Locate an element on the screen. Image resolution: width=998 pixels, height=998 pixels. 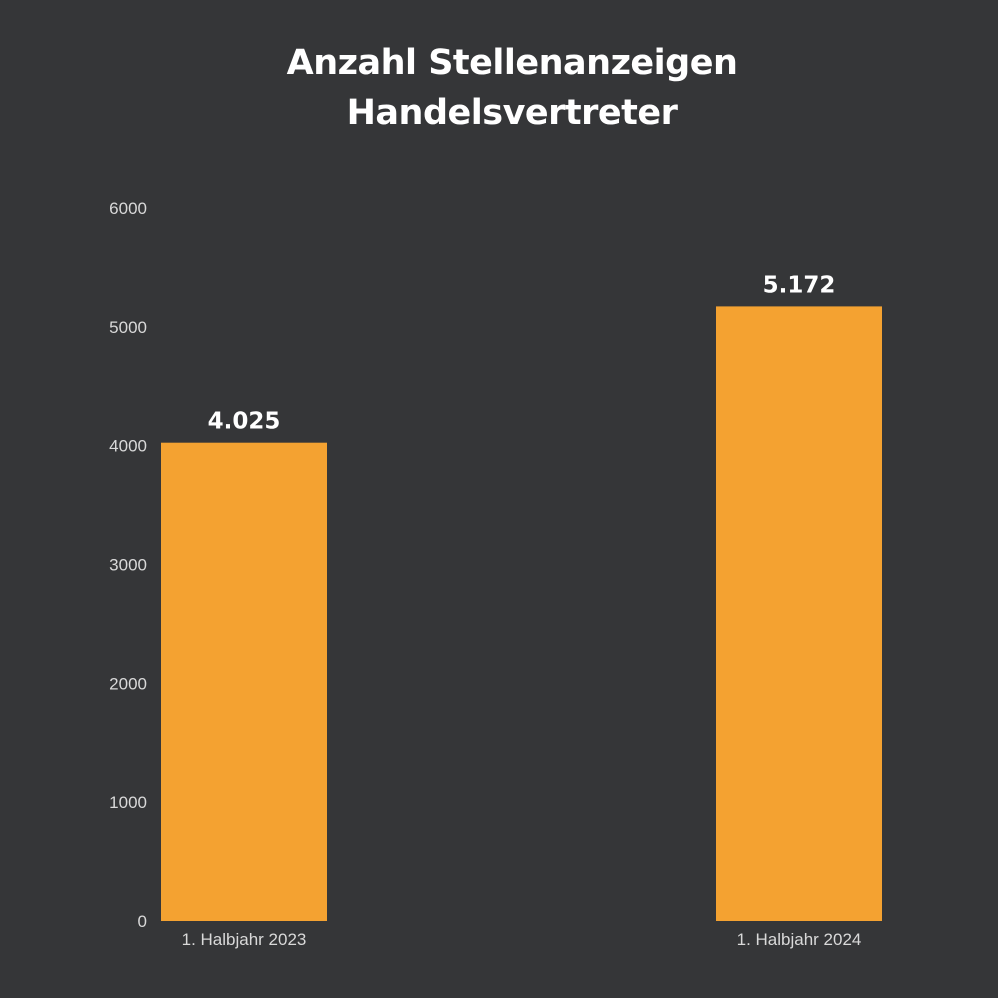
y-tick-label: 0 is located at coordinates (142, 921).